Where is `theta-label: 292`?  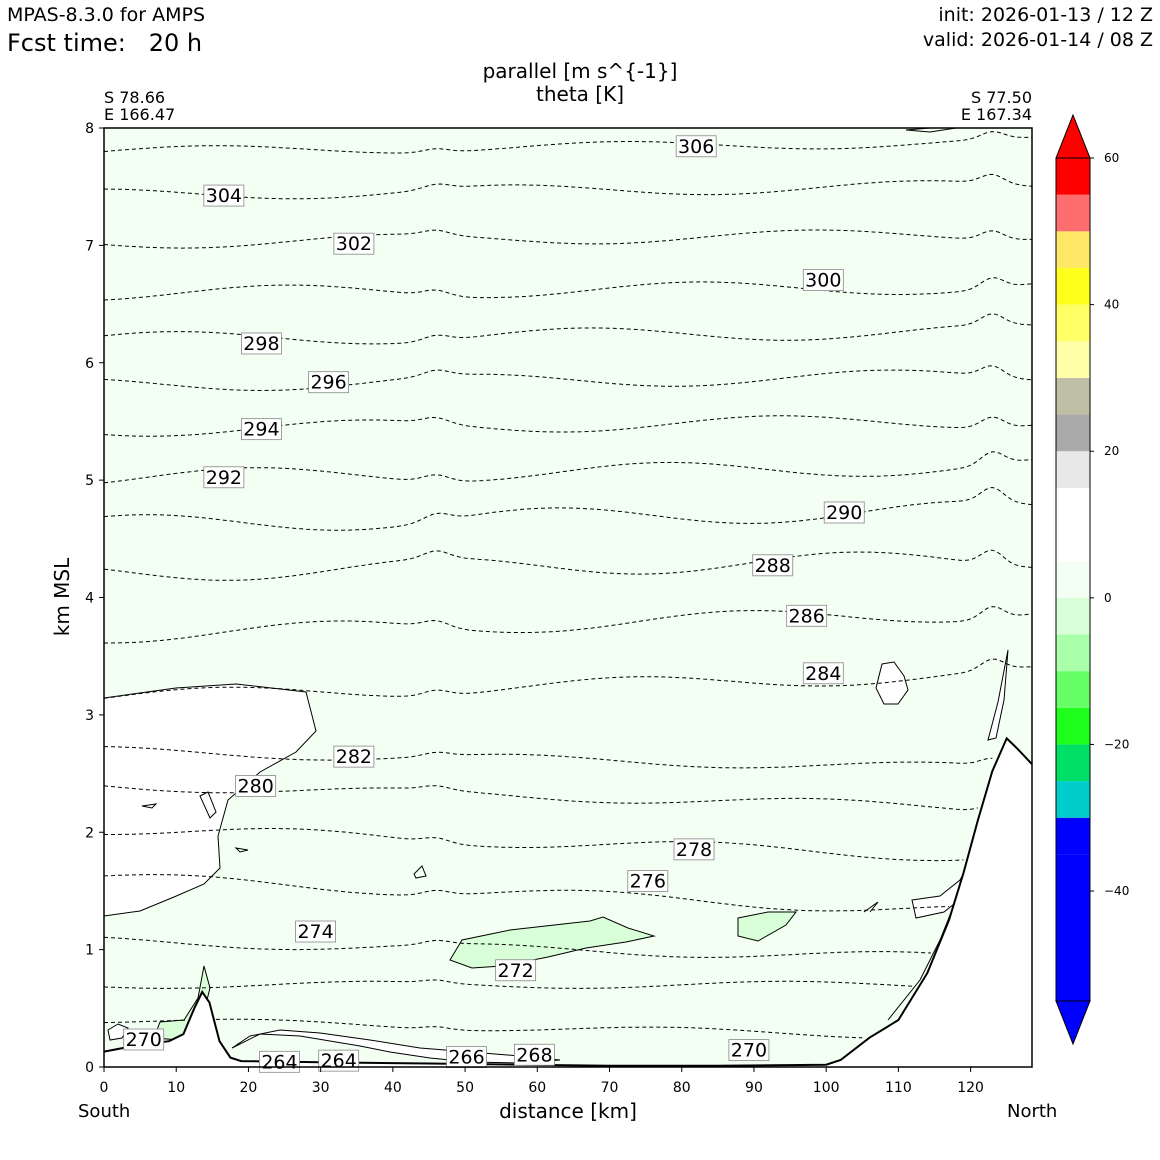 theta-label: 292 is located at coordinates (224, 477).